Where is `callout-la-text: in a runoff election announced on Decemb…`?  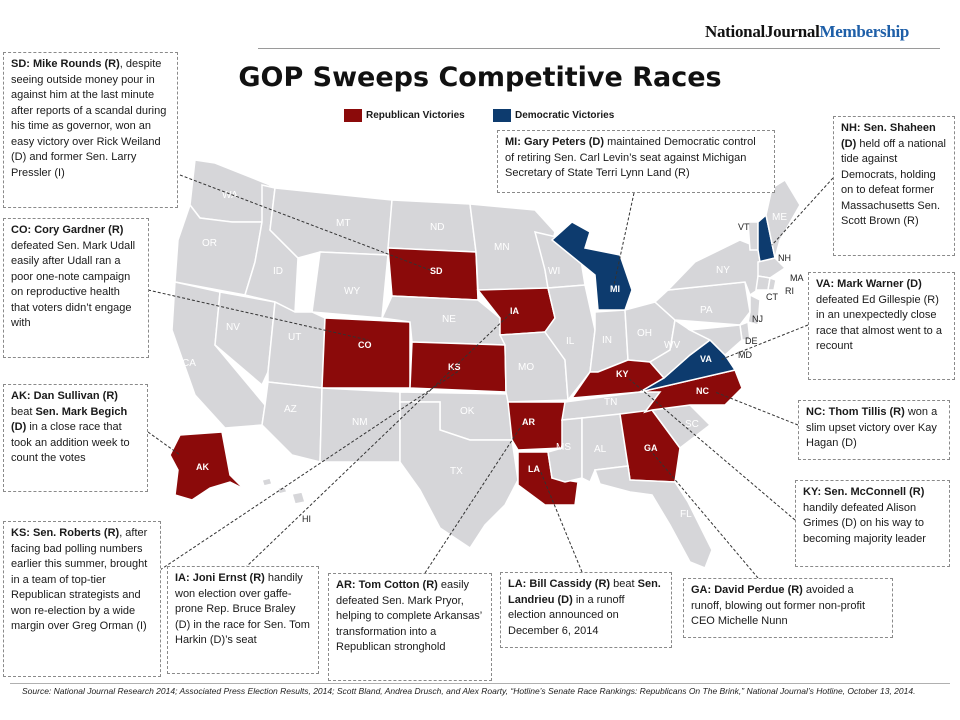 callout-la-text: in a runoff election announced on Decemb… is located at coordinates (566, 615).